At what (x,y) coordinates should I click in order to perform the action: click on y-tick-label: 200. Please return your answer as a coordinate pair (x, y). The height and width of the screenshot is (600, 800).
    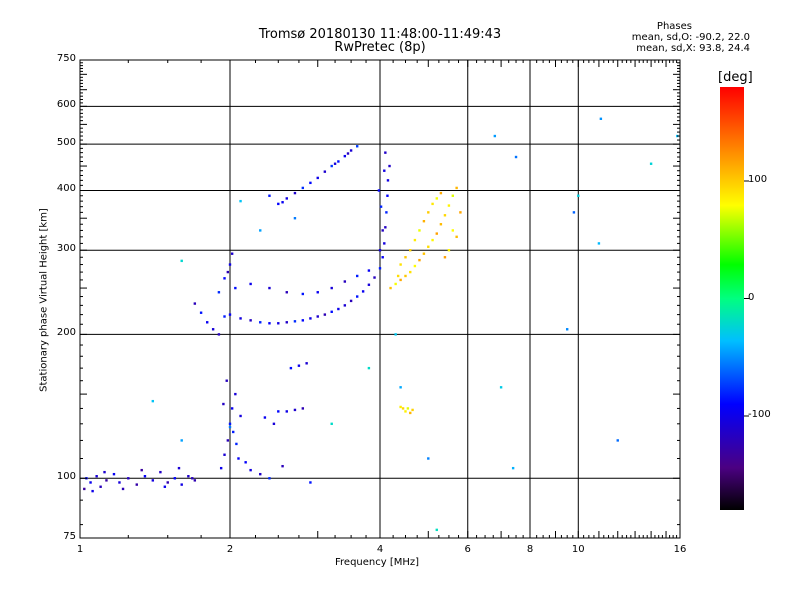
    Looking at the image, I should click on (66, 333).